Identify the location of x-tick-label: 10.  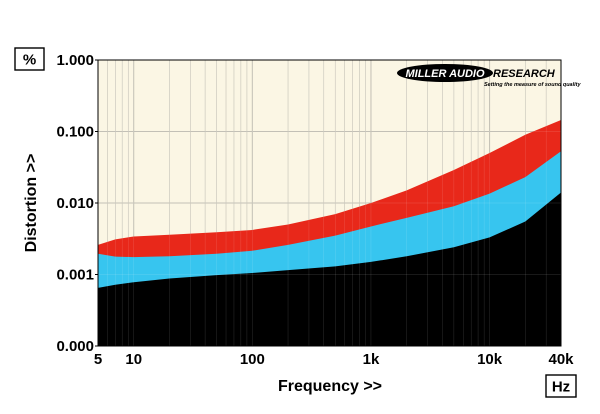
(133, 359).